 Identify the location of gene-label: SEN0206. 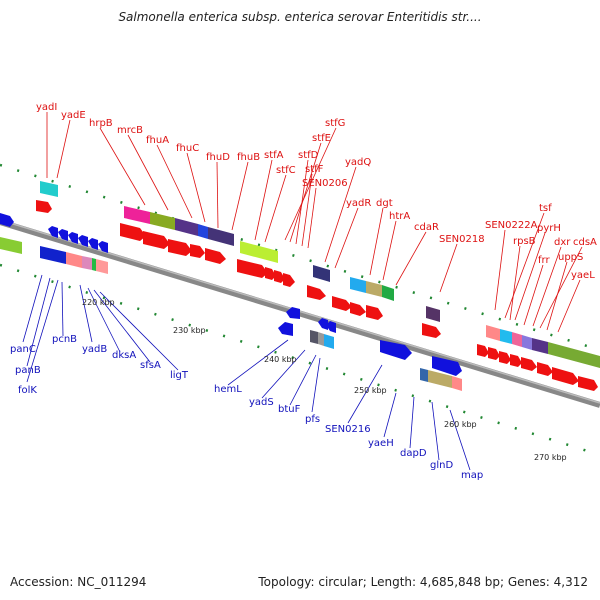
(325, 183).